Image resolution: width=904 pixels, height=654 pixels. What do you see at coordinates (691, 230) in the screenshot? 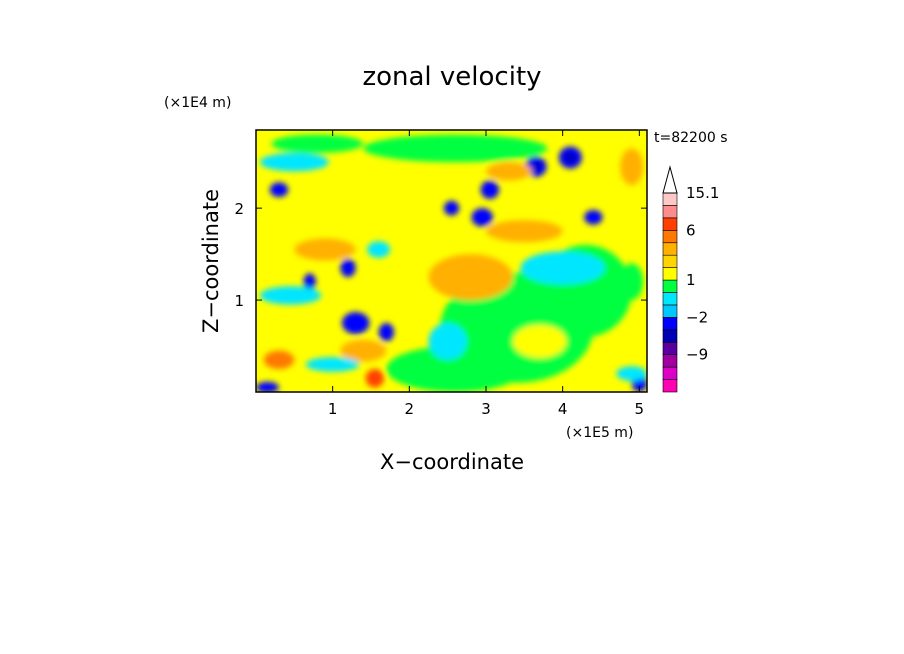
I see `colorbar-tick-label: 6` at bounding box center [691, 230].